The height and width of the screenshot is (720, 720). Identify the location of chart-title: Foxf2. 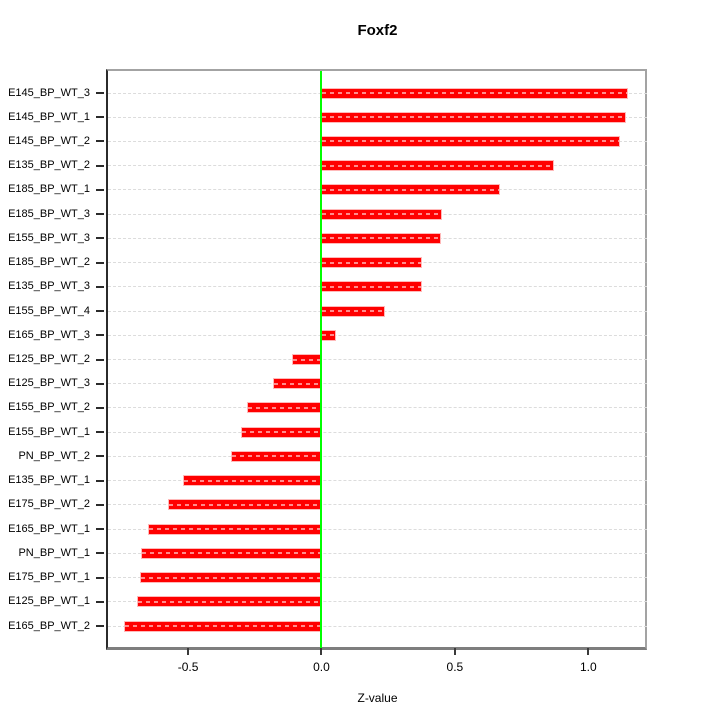
(377, 30).